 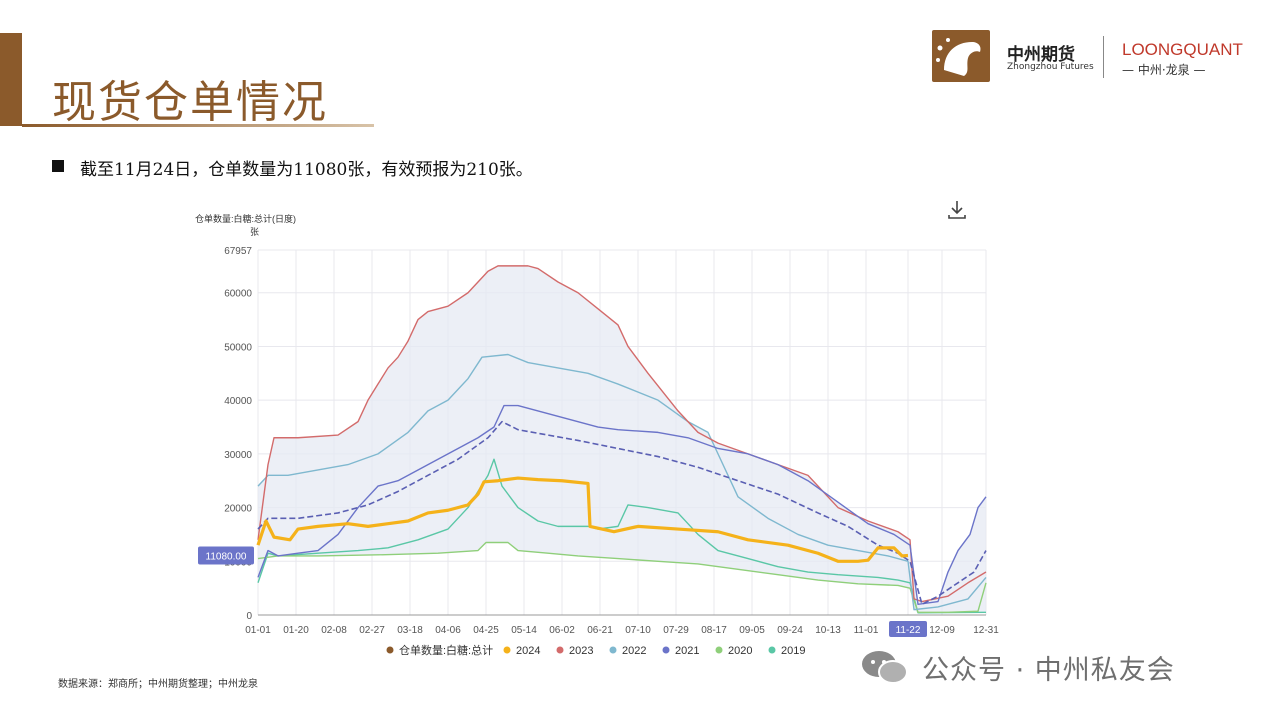 I want to click on download-icon, so click(x=957, y=209).